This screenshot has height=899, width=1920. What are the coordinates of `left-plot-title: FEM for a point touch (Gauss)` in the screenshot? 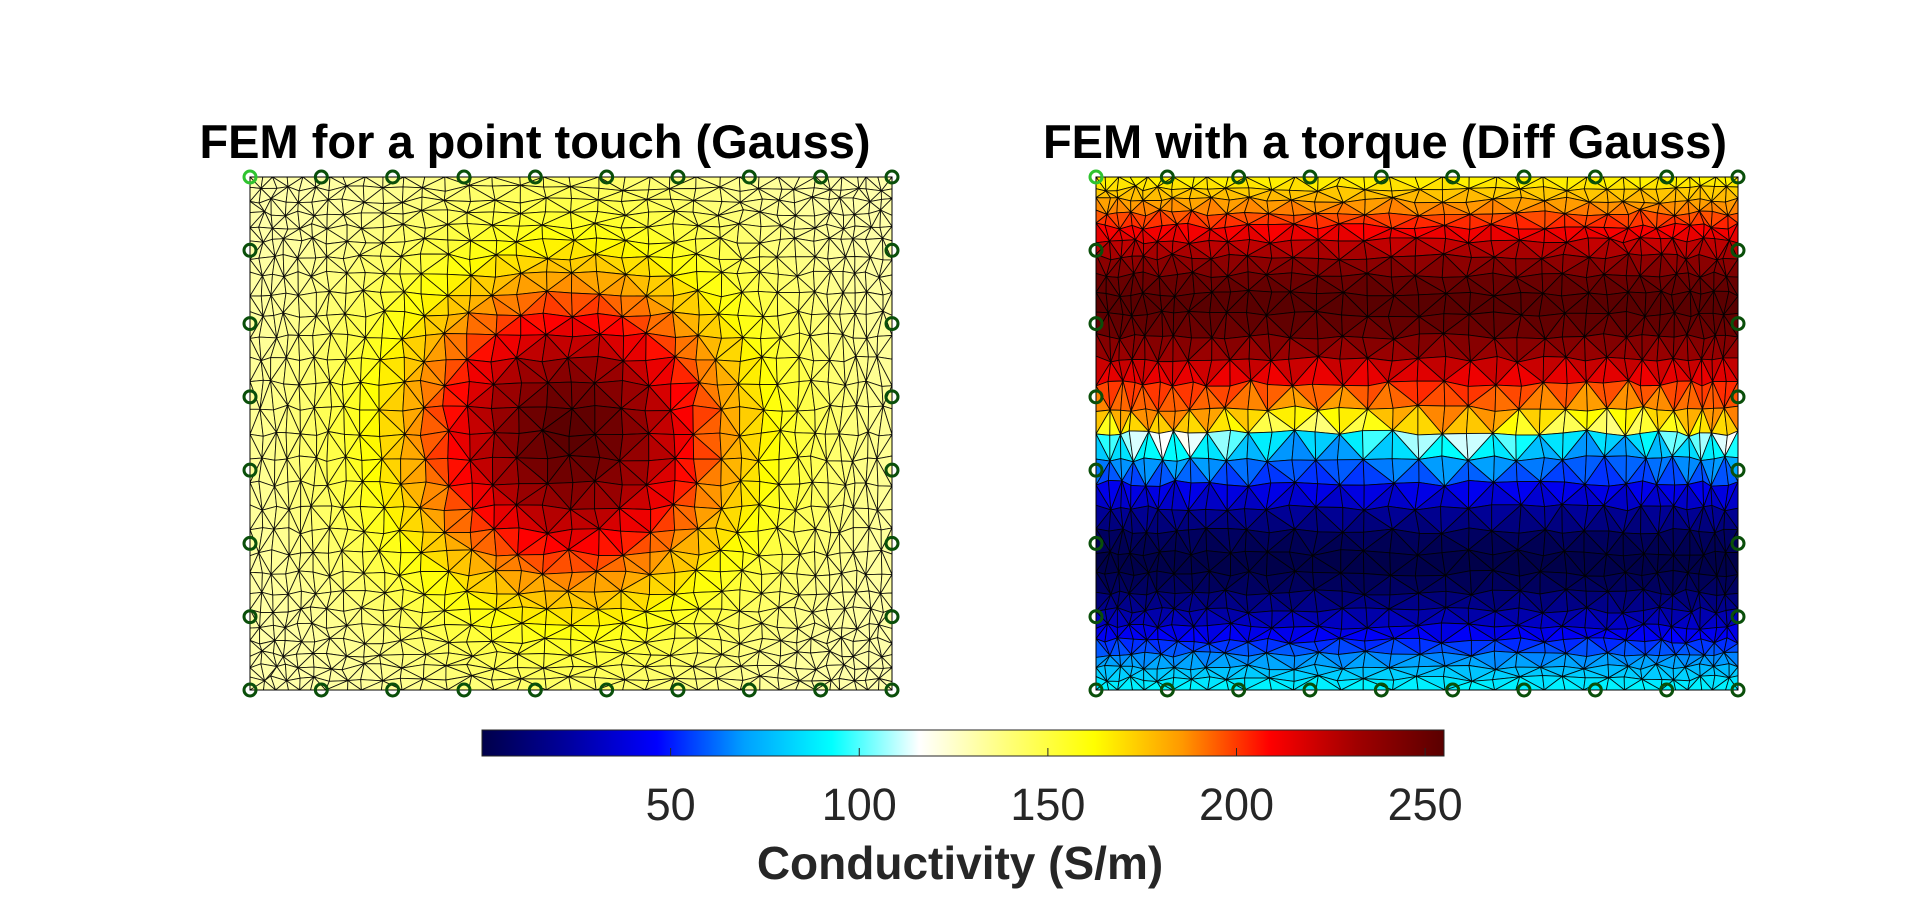 It's located at (535, 141).